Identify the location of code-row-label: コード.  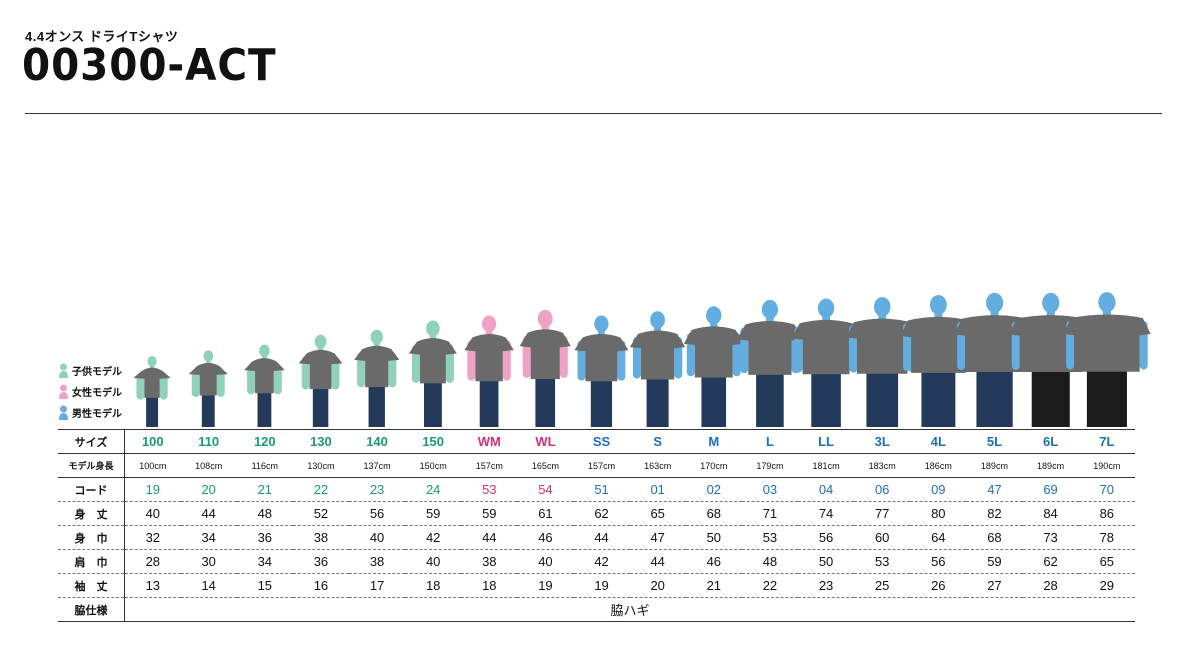
(91, 489).